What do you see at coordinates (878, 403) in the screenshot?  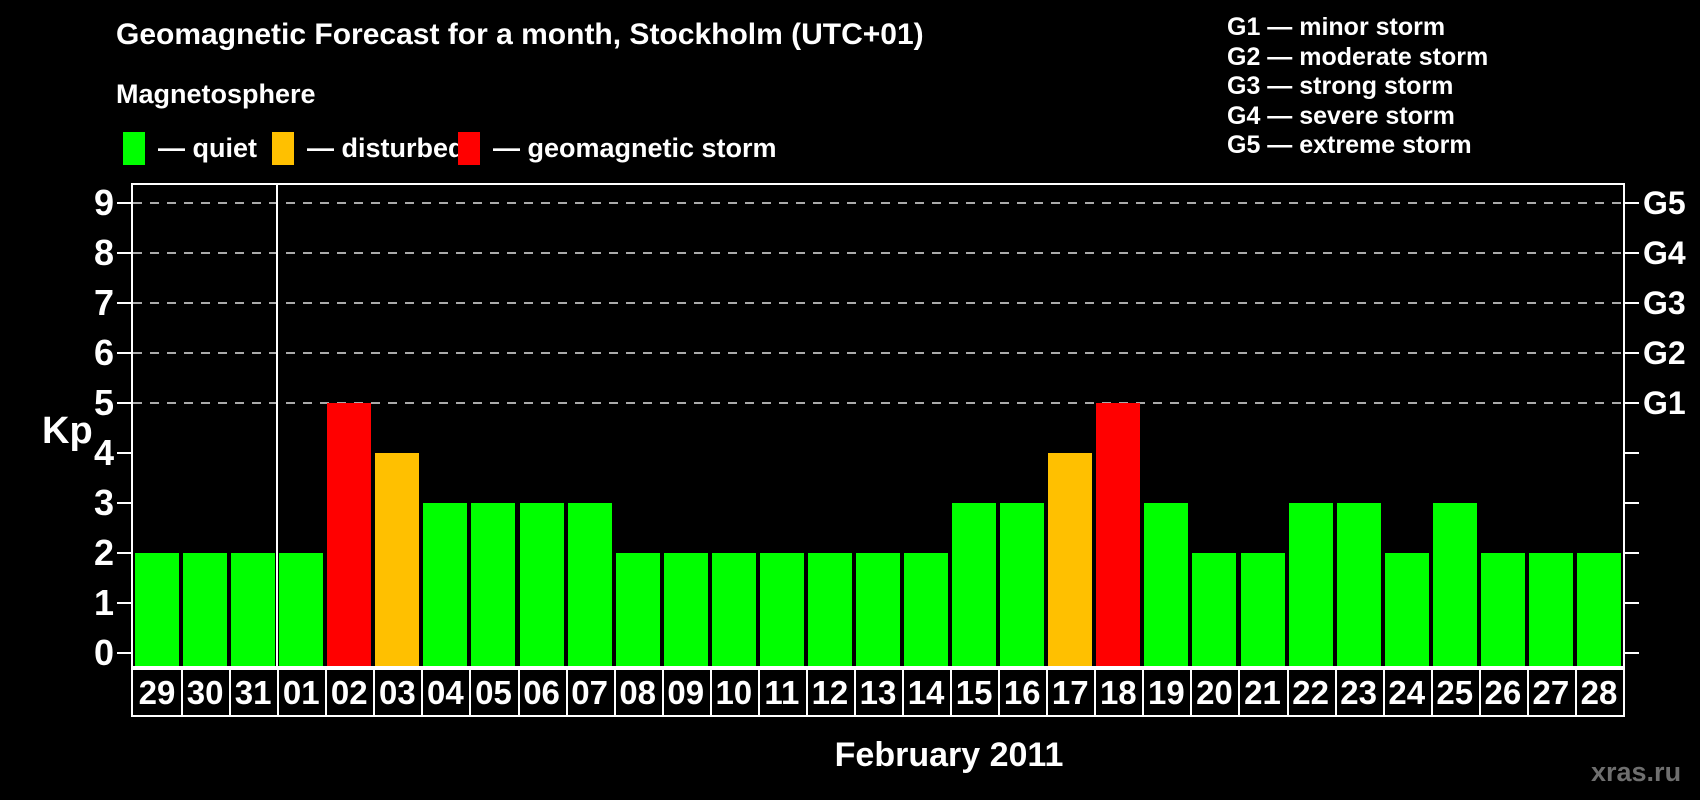 I see `gridline-kp5` at bounding box center [878, 403].